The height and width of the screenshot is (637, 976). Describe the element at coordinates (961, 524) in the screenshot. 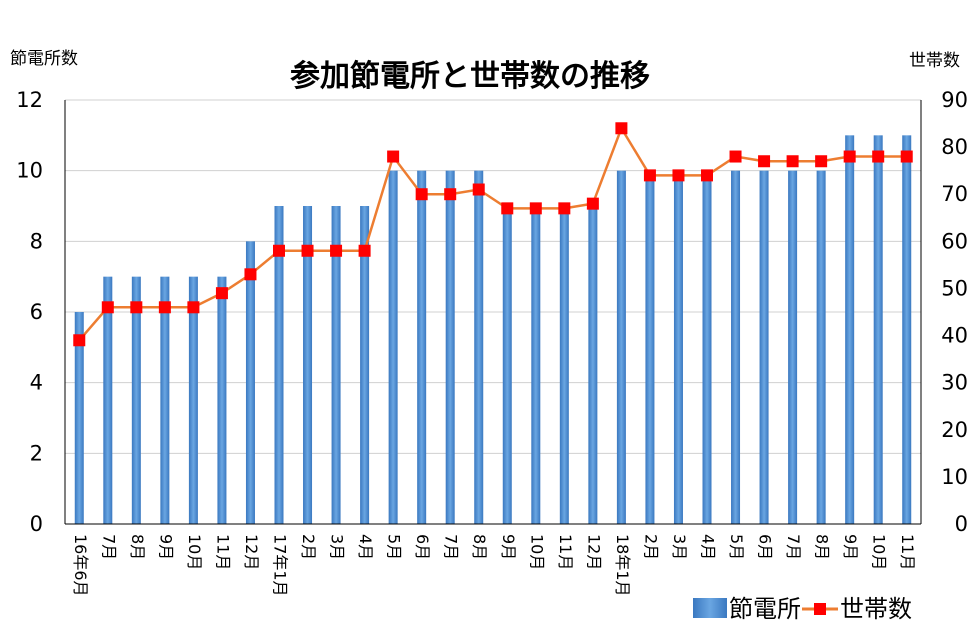

I see `right-tick-label: 0` at that location.